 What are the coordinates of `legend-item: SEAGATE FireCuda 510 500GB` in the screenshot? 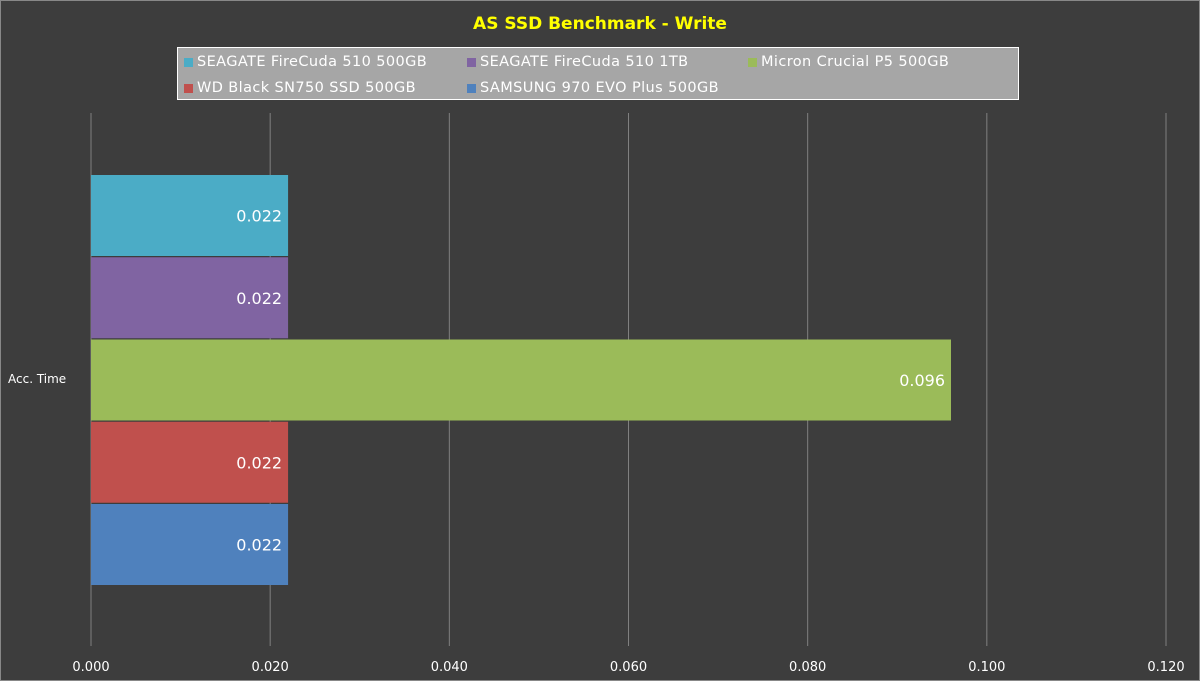 It's located at (305, 62).